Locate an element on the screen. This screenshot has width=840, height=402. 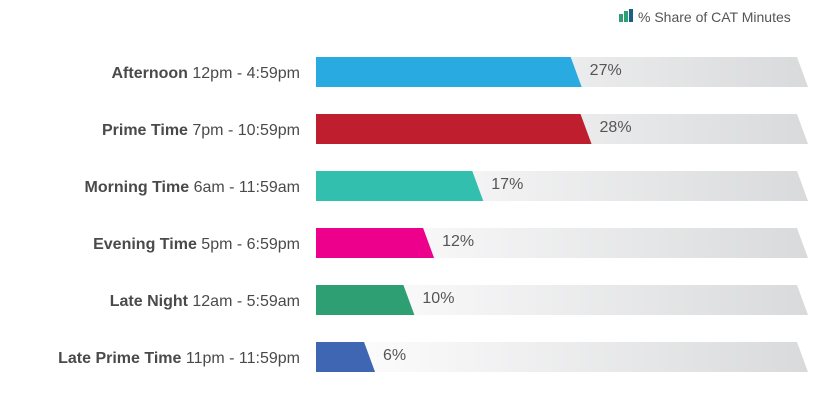
category-name: Late Prime Time is located at coordinates (119, 358).